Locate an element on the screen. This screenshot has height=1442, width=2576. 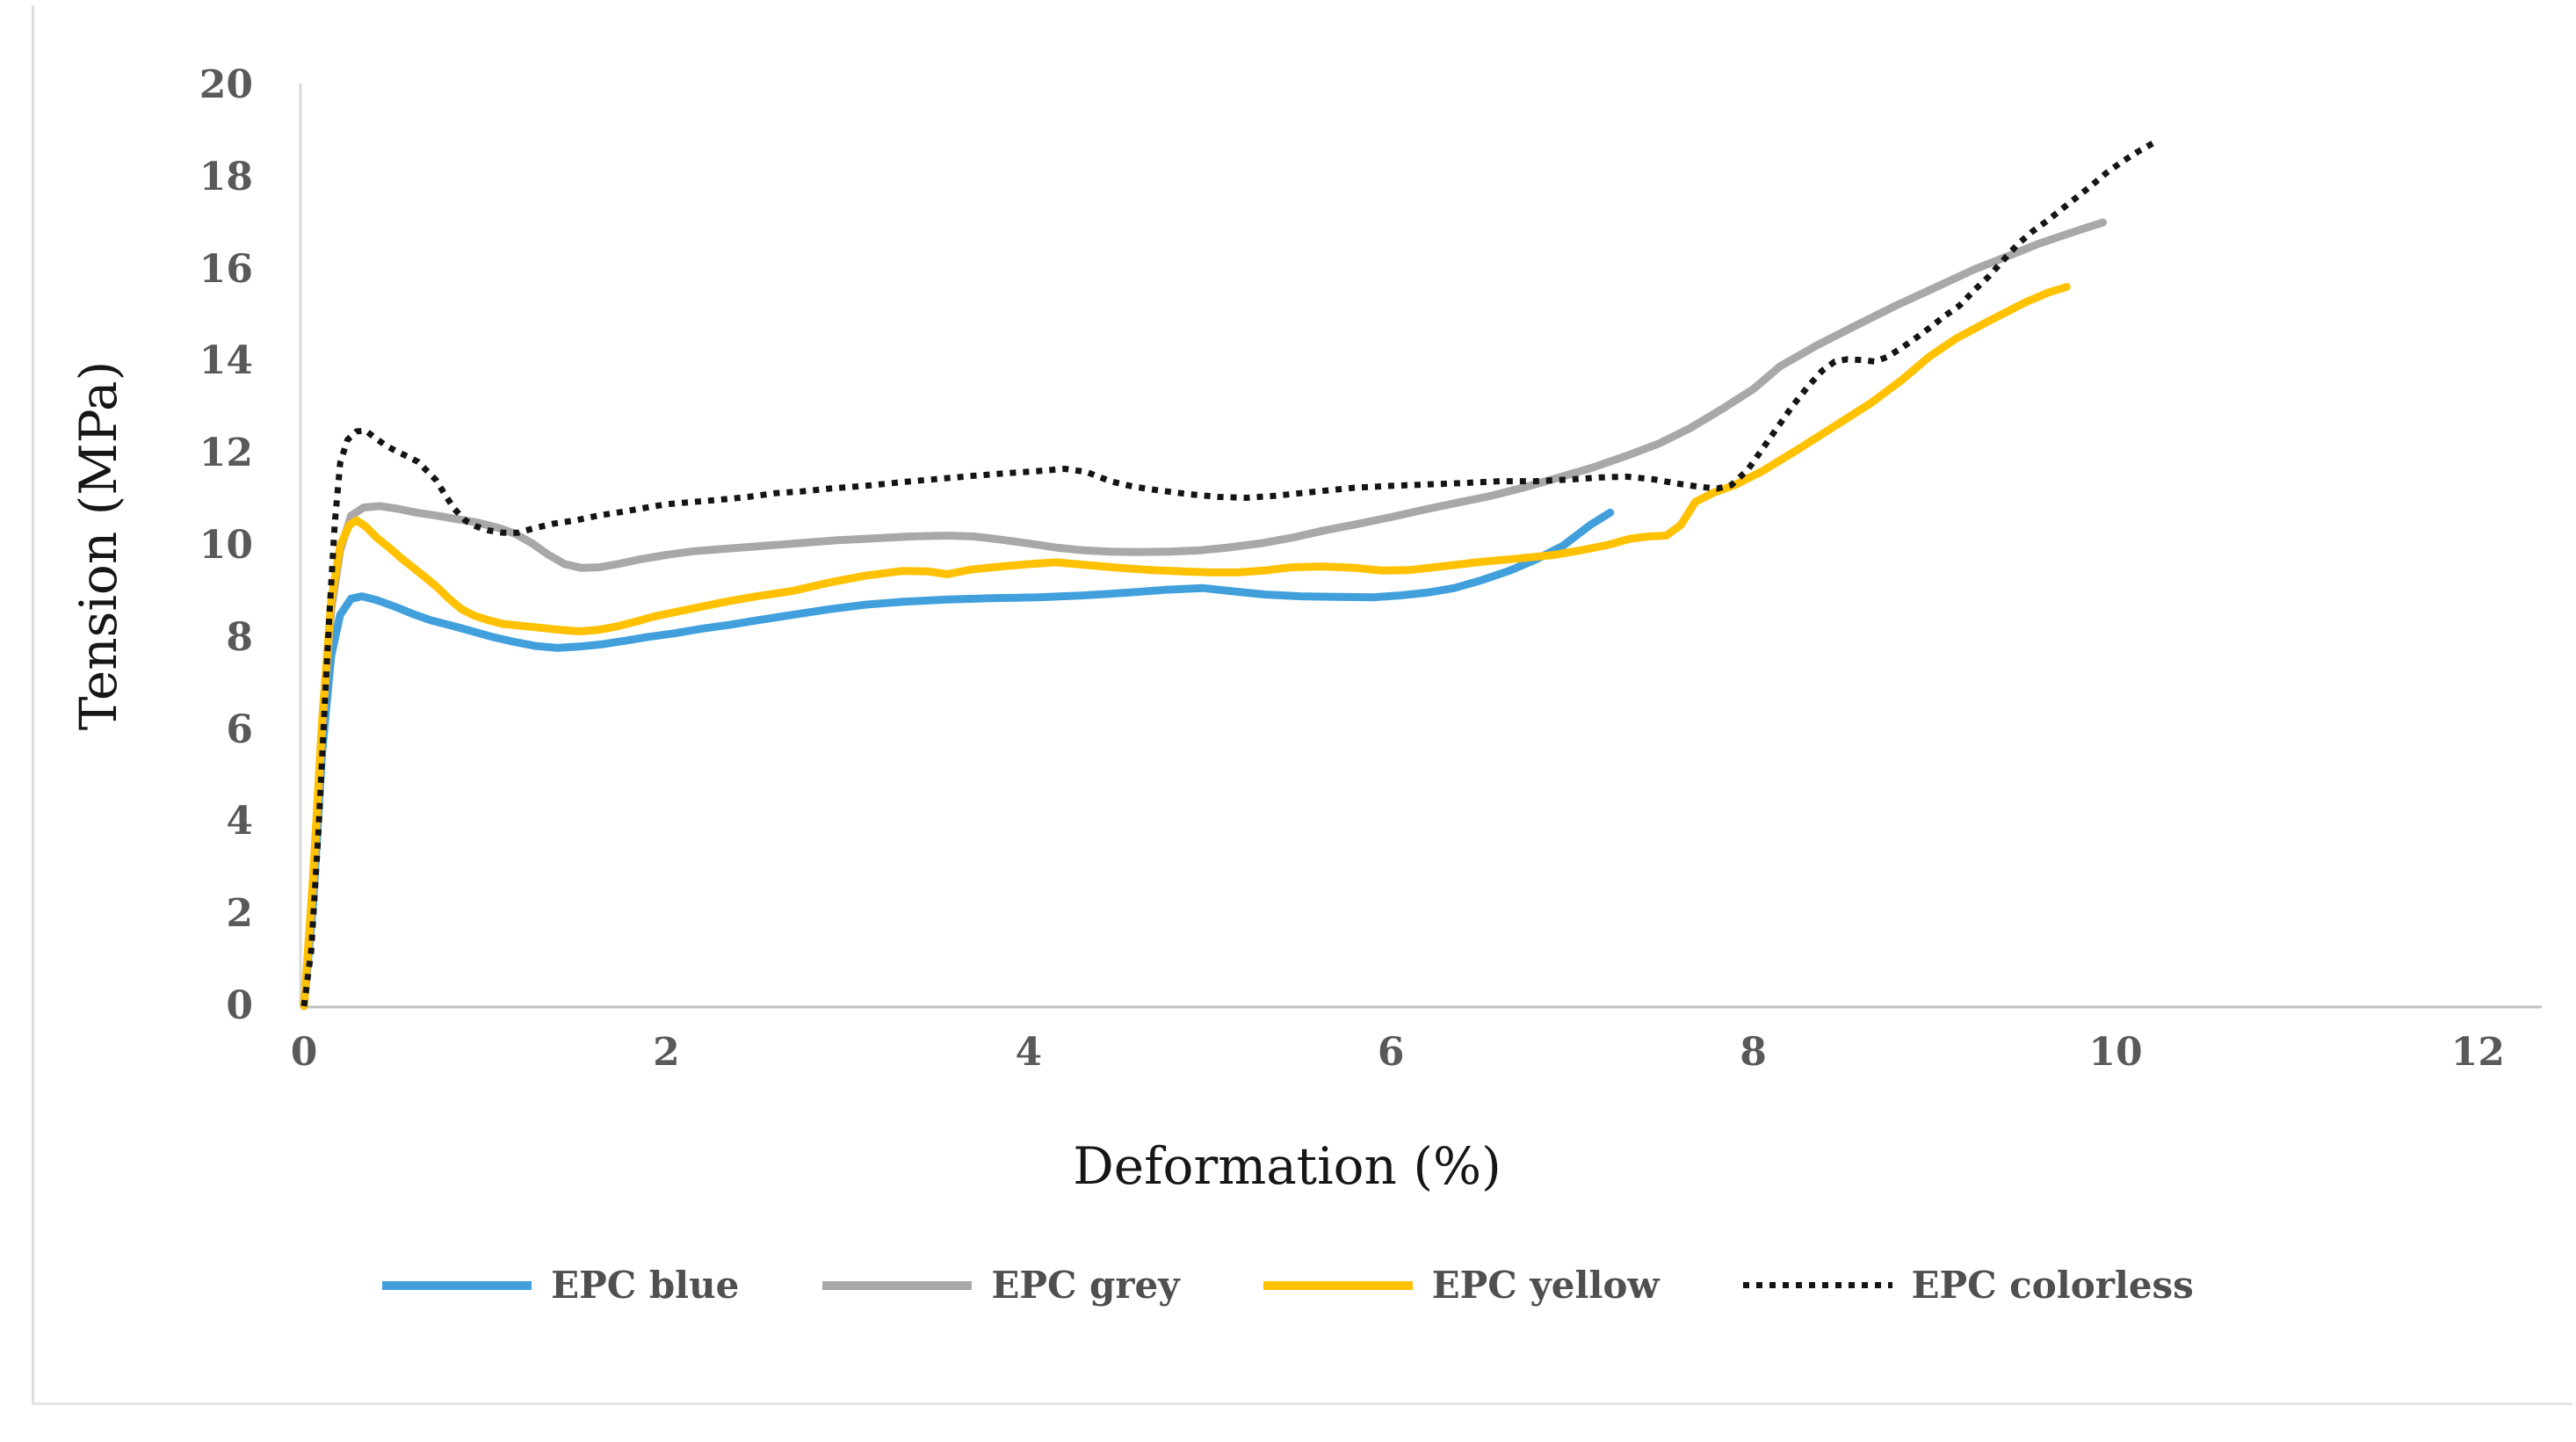
y-tick-label: 10 is located at coordinates (226, 545).